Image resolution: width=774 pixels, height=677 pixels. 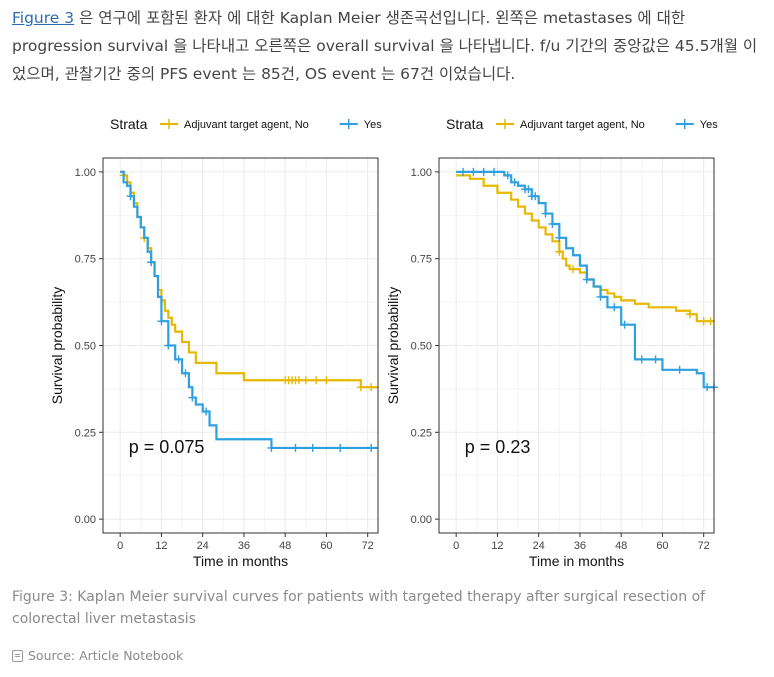 I want to click on source-text: Source: Article Notebook, so click(x=106, y=655).